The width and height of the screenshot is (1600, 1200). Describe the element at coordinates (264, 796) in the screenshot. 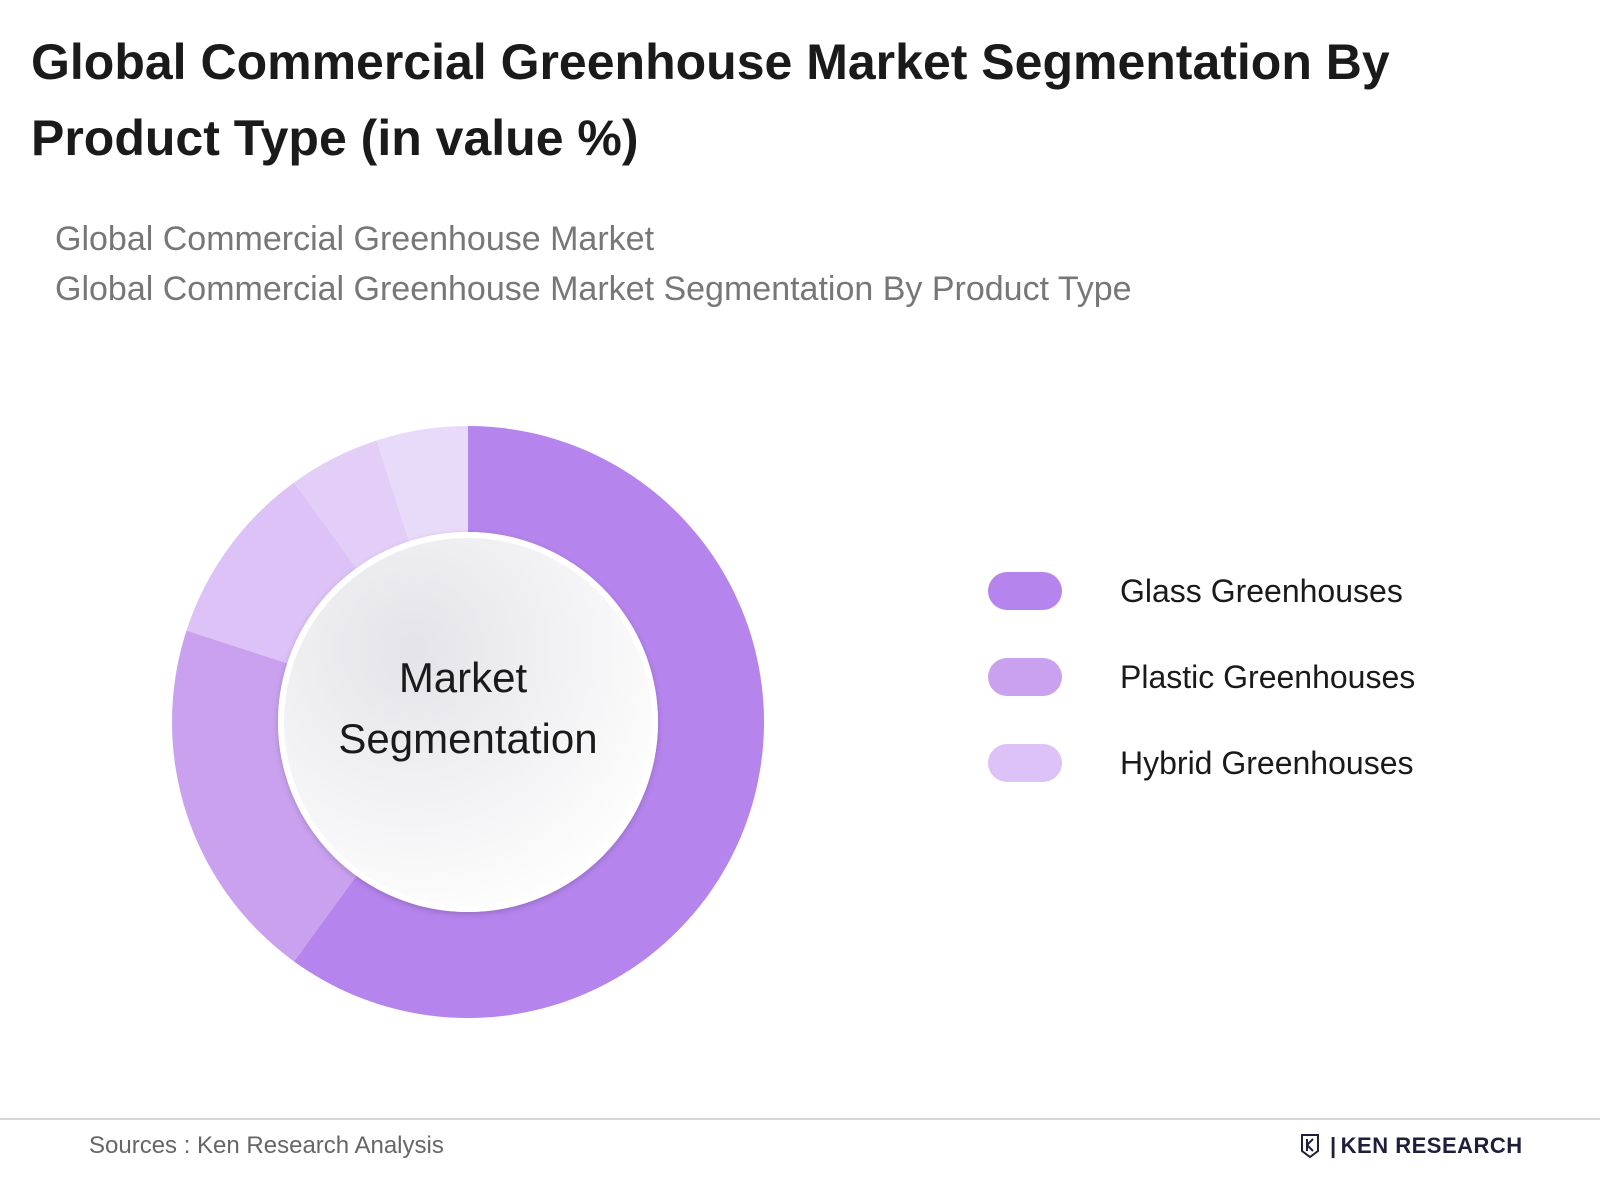

I see `donut-slice-plastic` at that location.